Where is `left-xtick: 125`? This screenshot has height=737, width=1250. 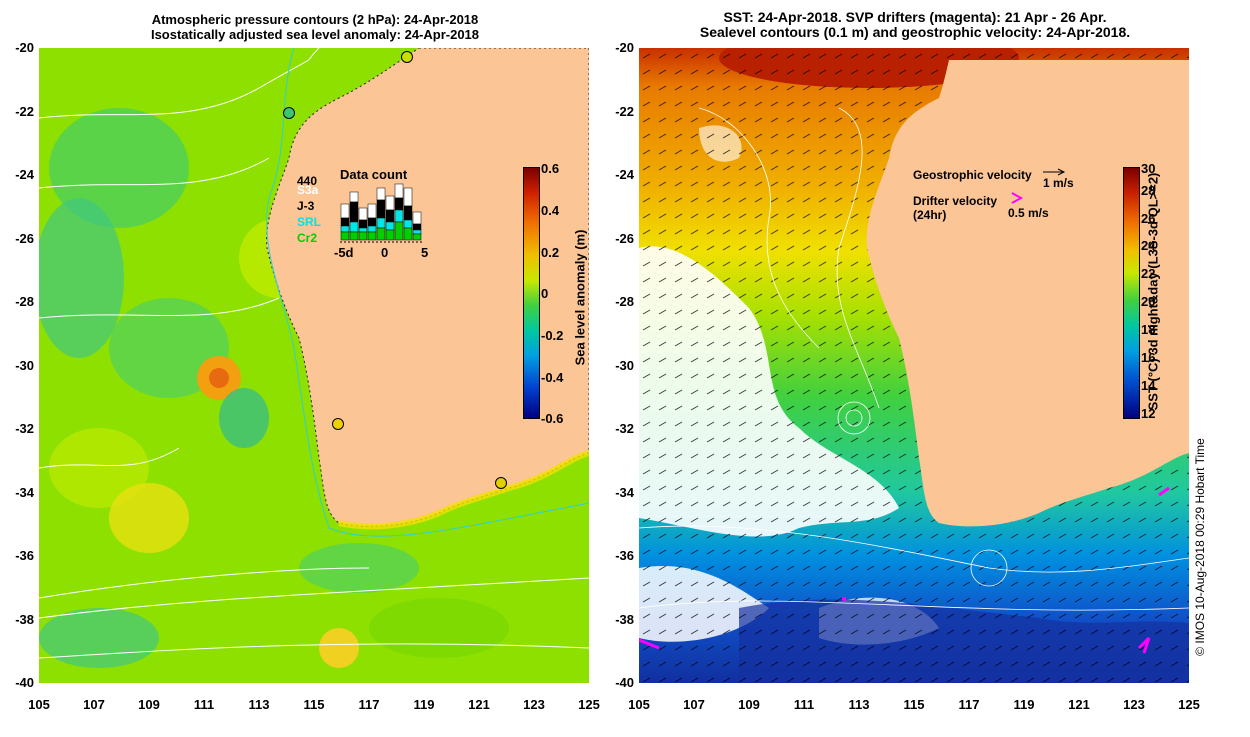 left-xtick: 125 is located at coordinates (589, 704).